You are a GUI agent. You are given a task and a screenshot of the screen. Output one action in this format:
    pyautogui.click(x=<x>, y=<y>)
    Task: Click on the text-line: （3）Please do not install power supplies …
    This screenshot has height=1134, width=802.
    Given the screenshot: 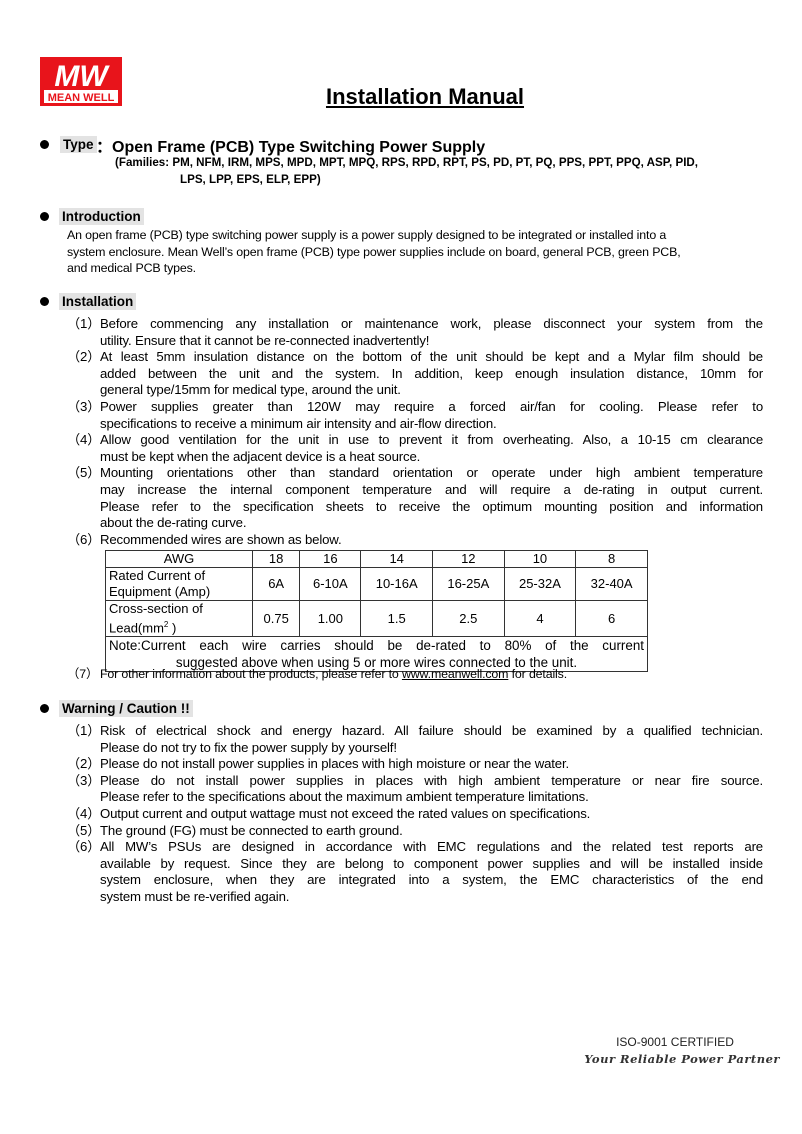 What is the action you would take?
    pyautogui.click(x=415, y=781)
    